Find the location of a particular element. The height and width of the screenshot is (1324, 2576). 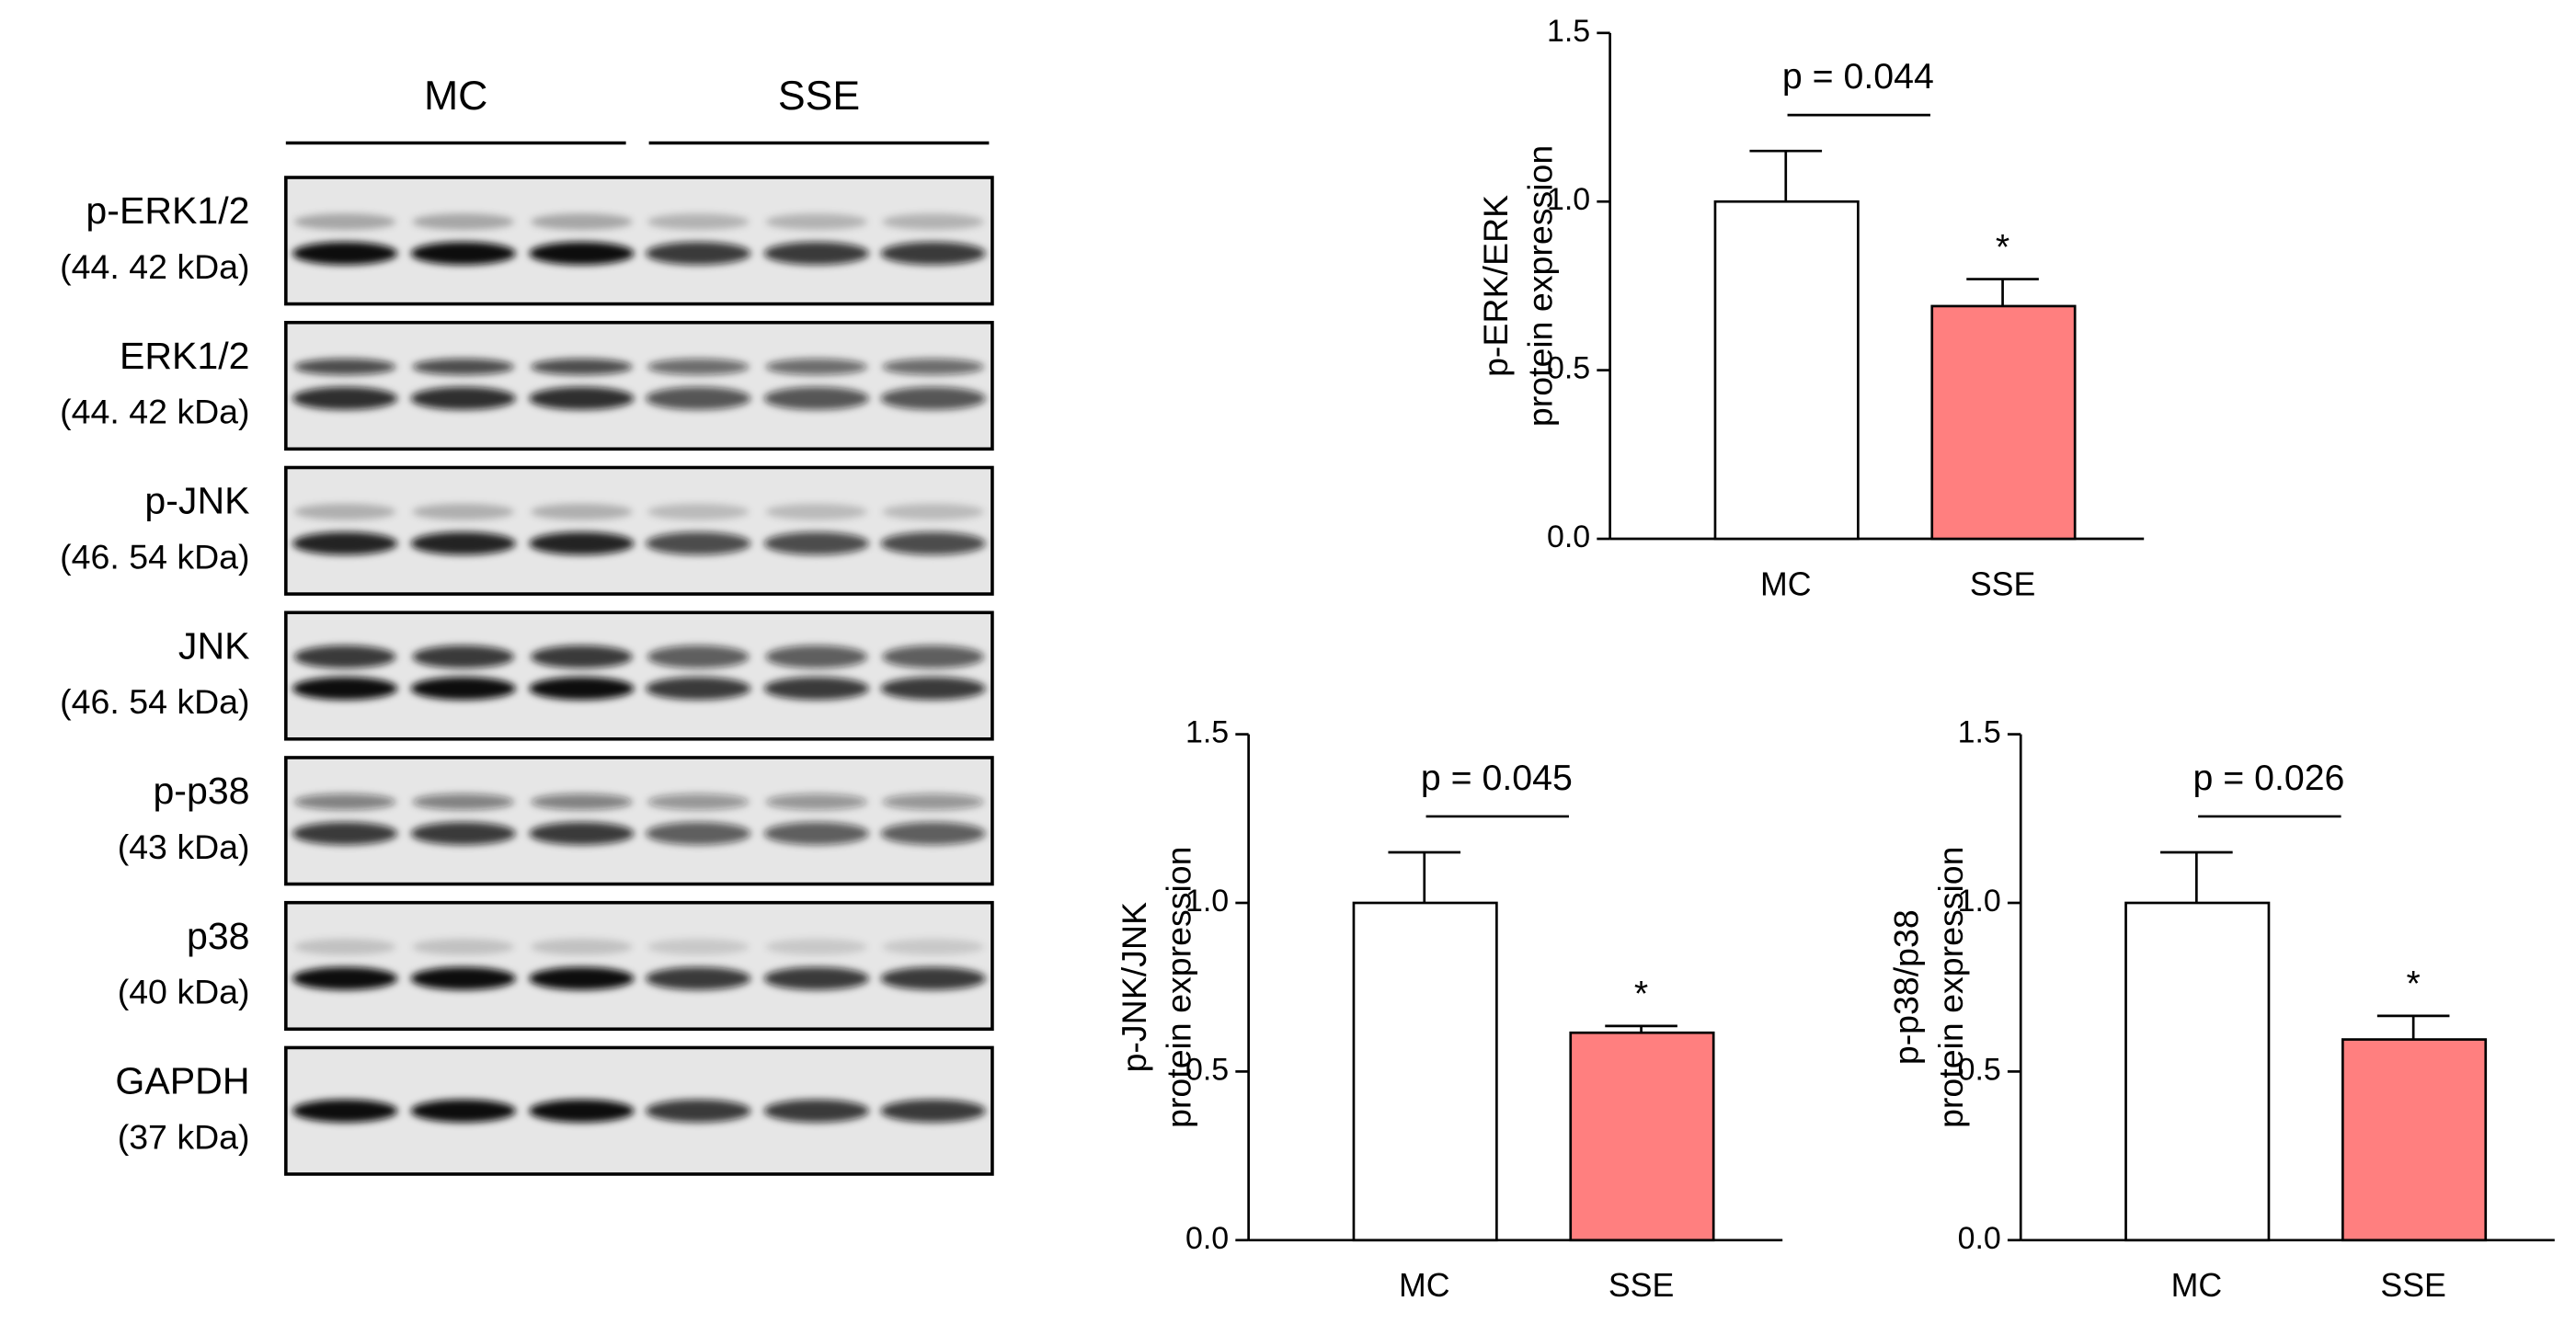

blot-size: (44. 42 kDa) is located at coordinates (155, 412).